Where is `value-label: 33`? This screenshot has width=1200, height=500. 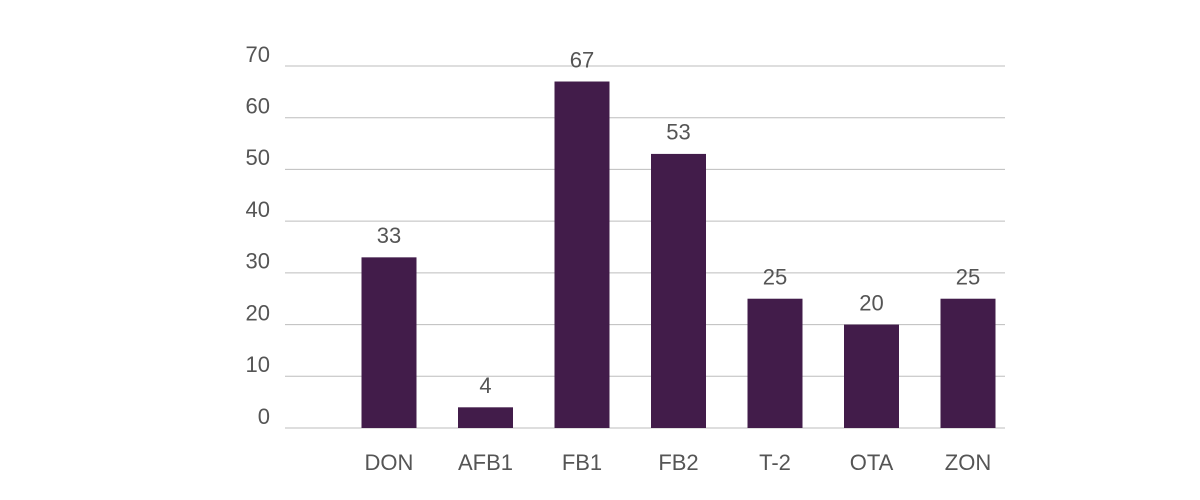
value-label: 33 is located at coordinates (389, 235).